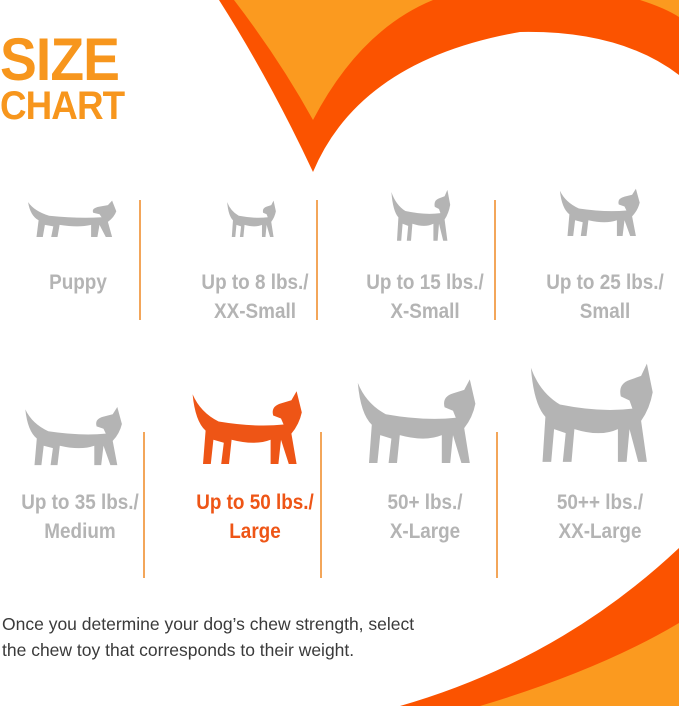 The width and height of the screenshot is (679, 706). Describe the element at coordinates (73, 436) in the screenshot. I see `beagle-icon` at that location.